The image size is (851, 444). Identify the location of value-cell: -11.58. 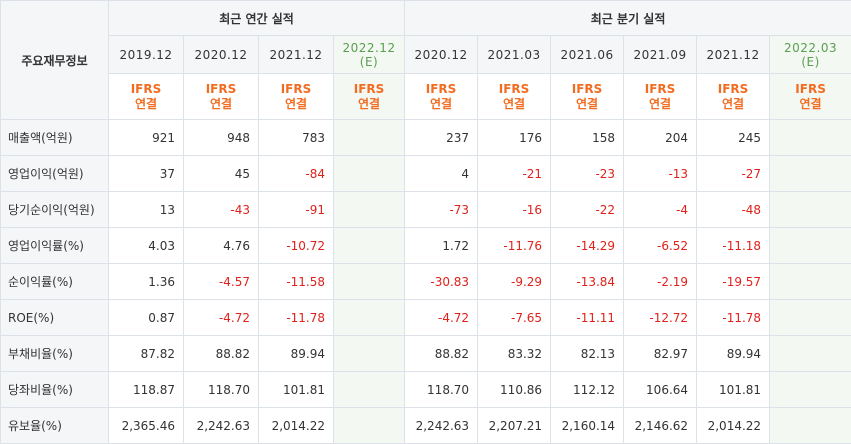
(296, 281).